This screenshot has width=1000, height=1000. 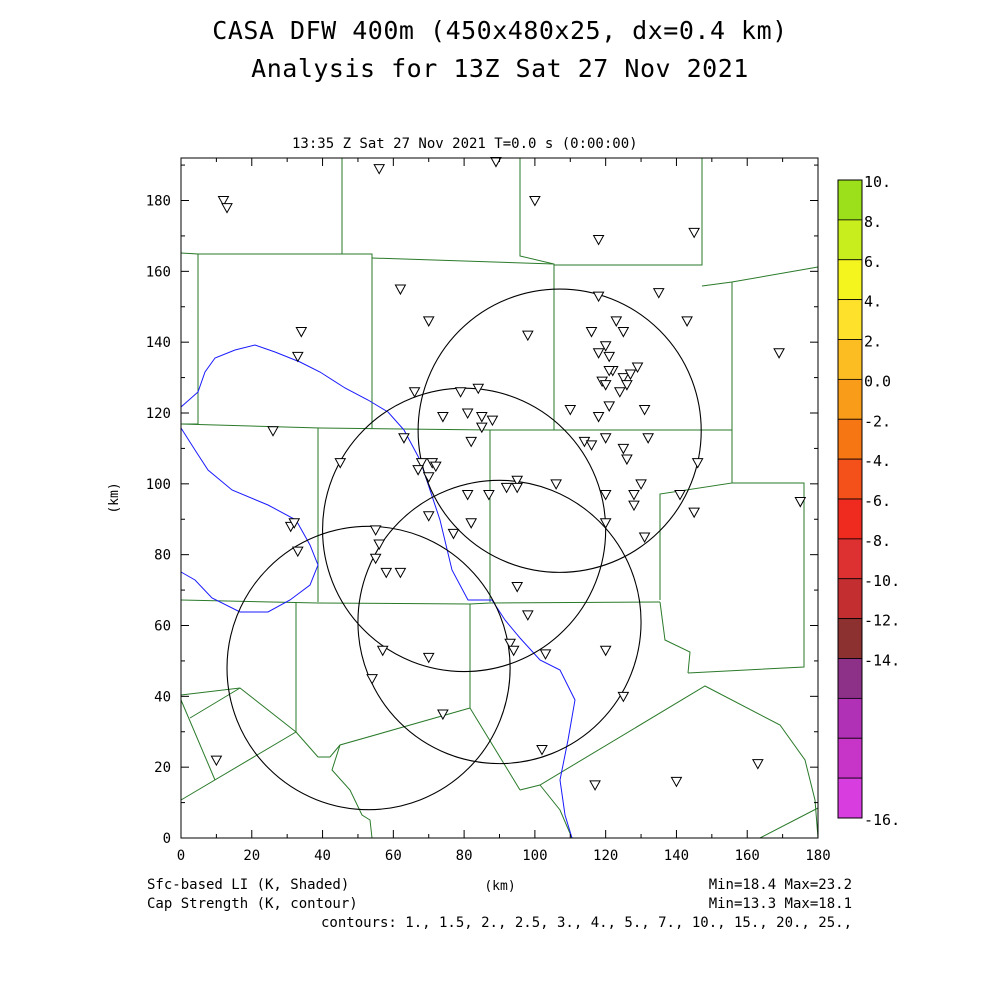 What do you see at coordinates (882, 820) in the screenshot?
I see `colorbar-label: -16.` at bounding box center [882, 820].